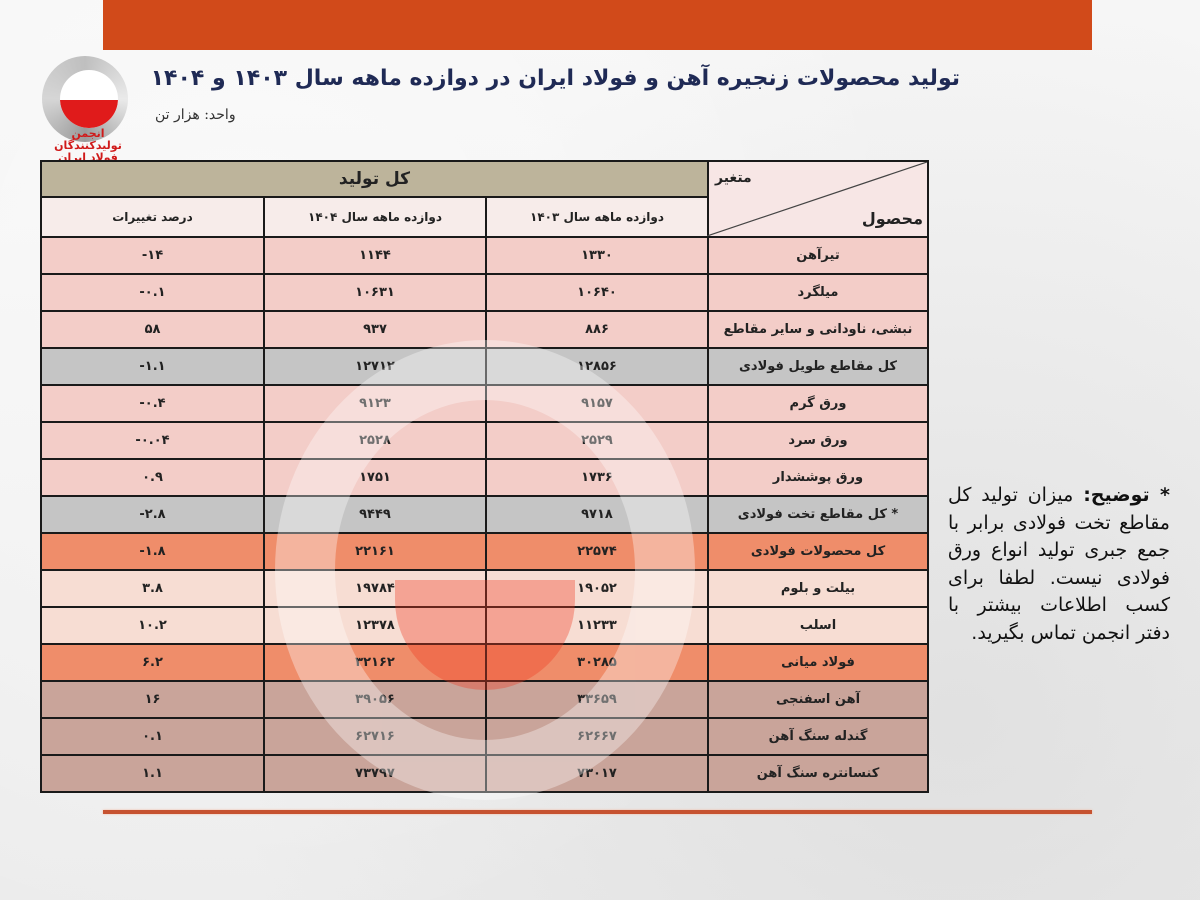 The image size is (1200, 900). I want to click on value-1403-cell: ۱۲۸۵۶, so click(597, 366).